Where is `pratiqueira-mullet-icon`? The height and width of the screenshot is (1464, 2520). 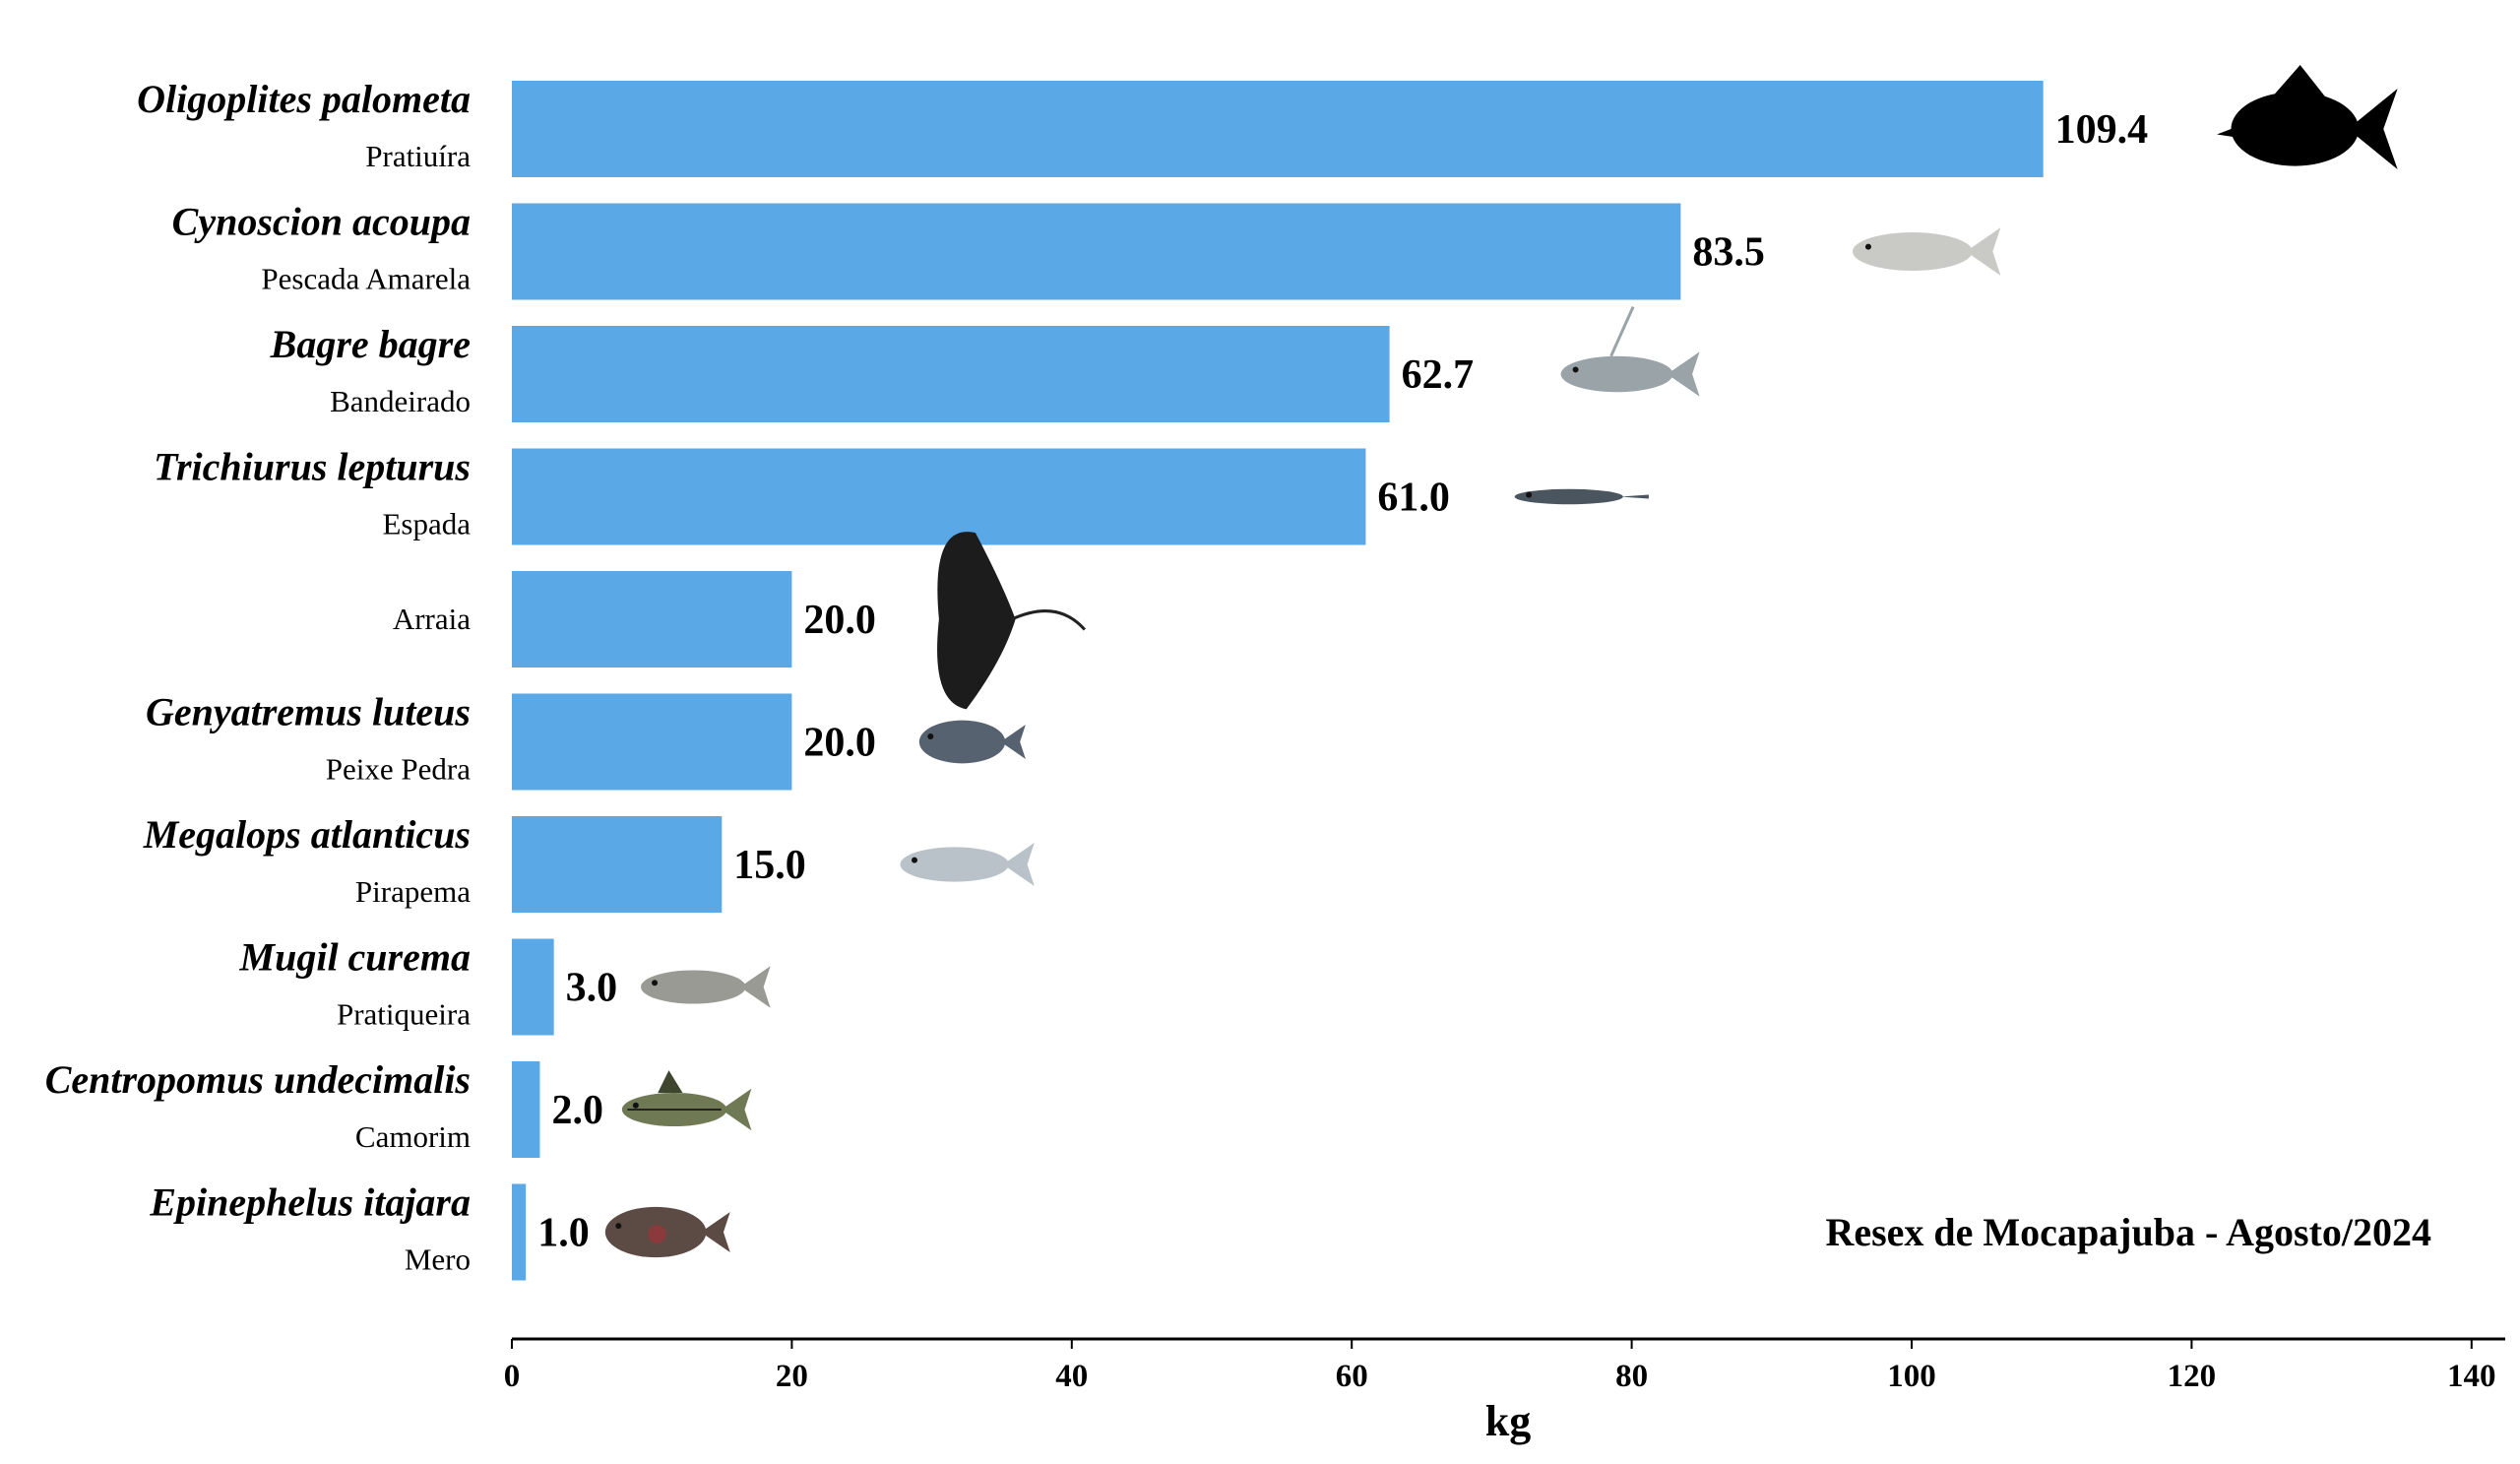 pratiqueira-mullet-icon is located at coordinates (706, 987).